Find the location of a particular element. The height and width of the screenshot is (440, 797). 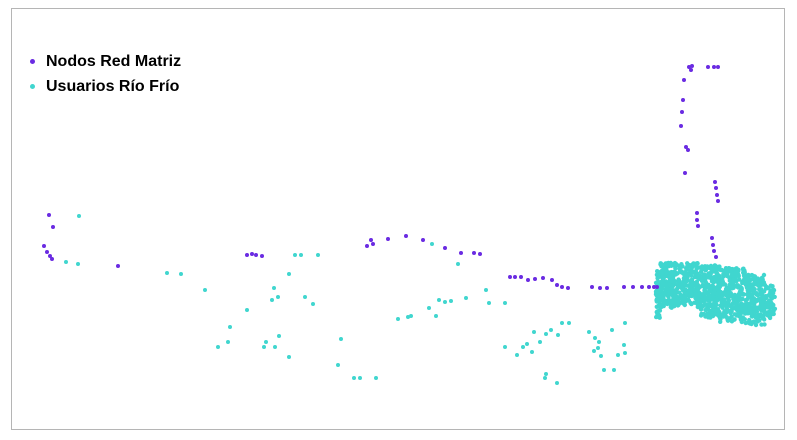

chart-legend: Nodos Red Matriz Usuarios Río Frío is located at coordinates (105, 74).